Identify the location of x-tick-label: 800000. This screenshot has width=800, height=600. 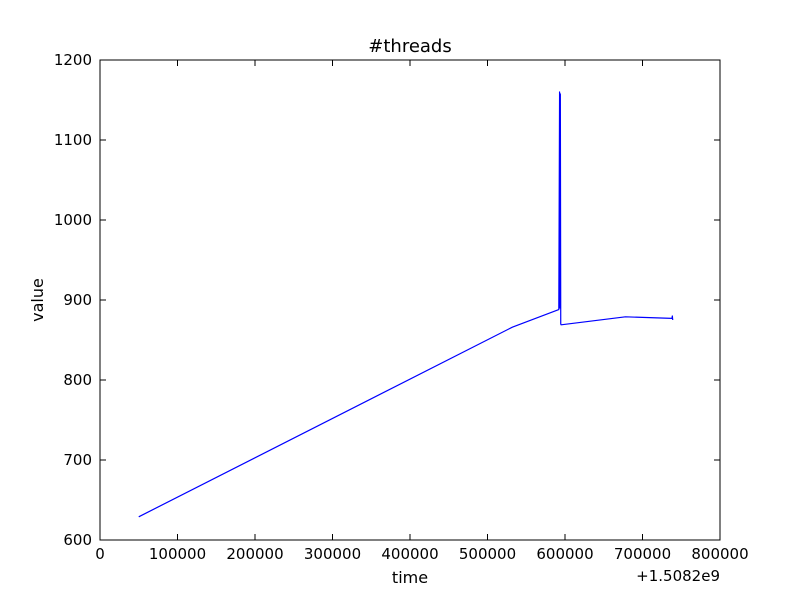
(719, 554).